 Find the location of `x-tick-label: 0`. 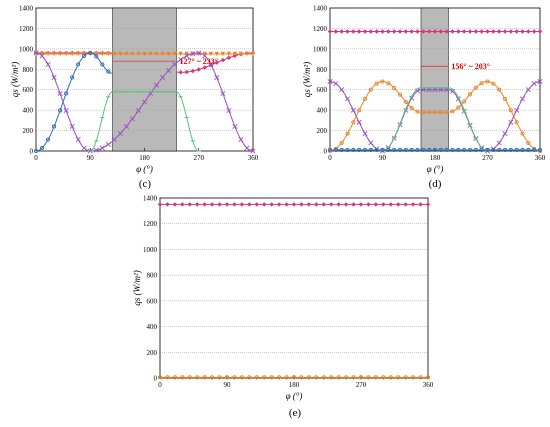

x-tick-label: 0 is located at coordinates (160, 385).